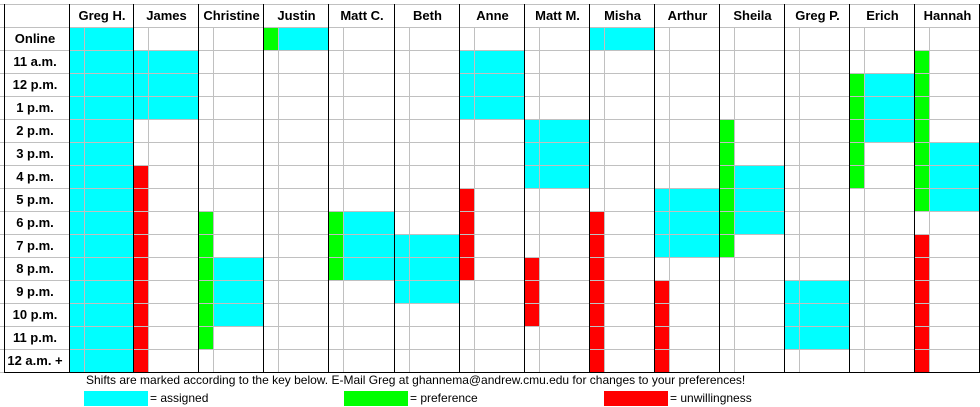 Image resolution: width=980 pixels, height=407 pixels. Describe the element at coordinates (817, 15) in the screenshot. I see `column-header: Greg P.` at that location.